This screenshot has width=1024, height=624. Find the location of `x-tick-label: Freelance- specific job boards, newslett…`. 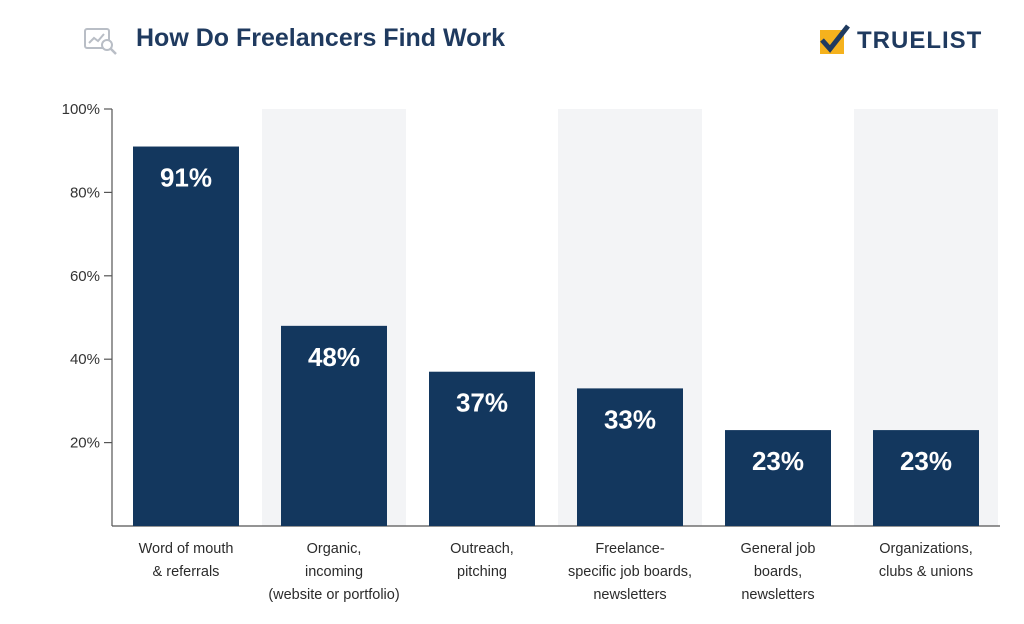

x-tick-label: Freelance- specific job boards, newslett… is located at coordinates (630, 572).